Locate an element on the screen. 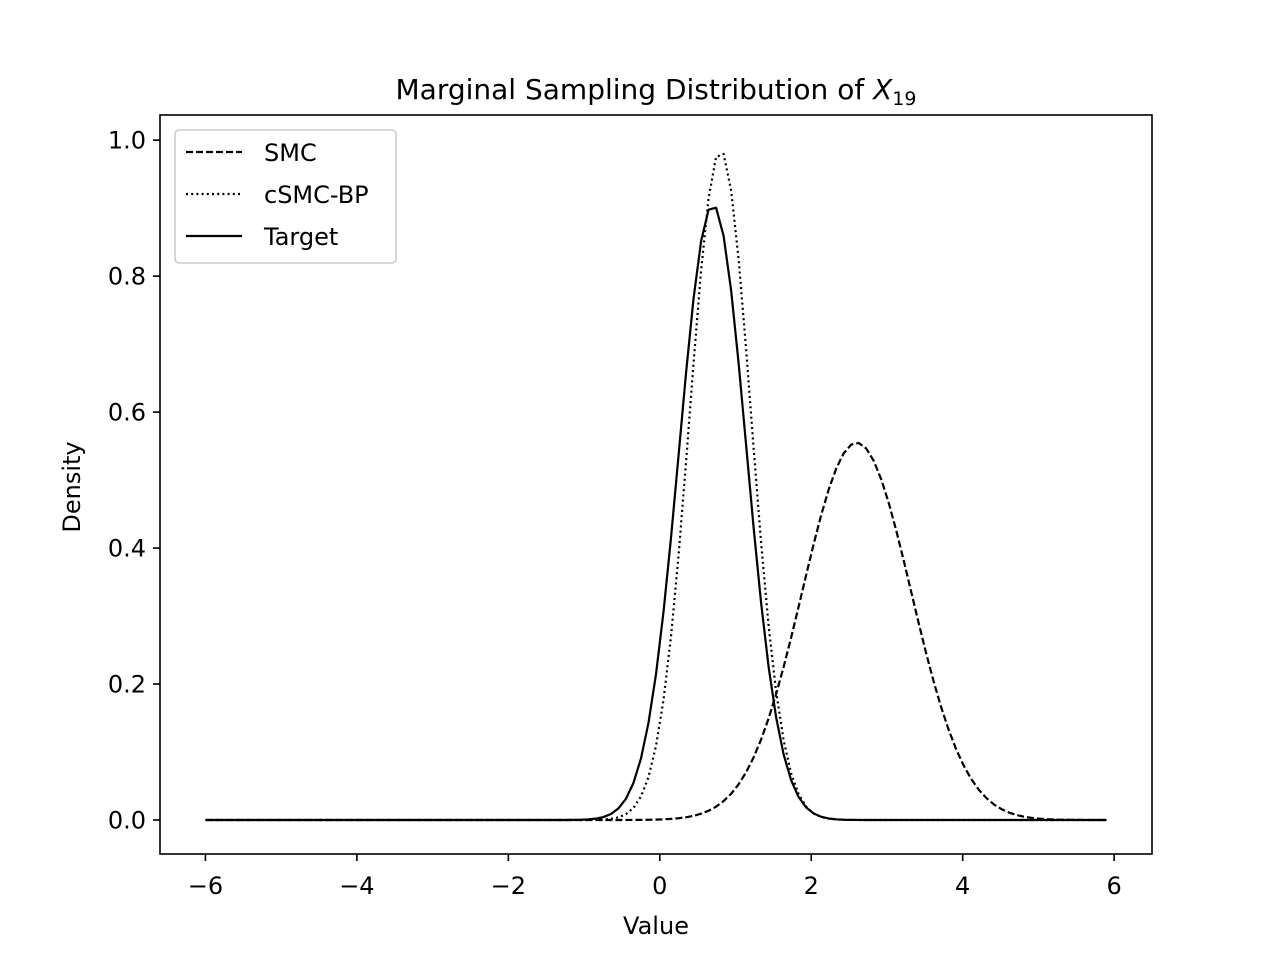 This screenshot has width=1280, height=960. legend-box is located at coordinates (285, 196).